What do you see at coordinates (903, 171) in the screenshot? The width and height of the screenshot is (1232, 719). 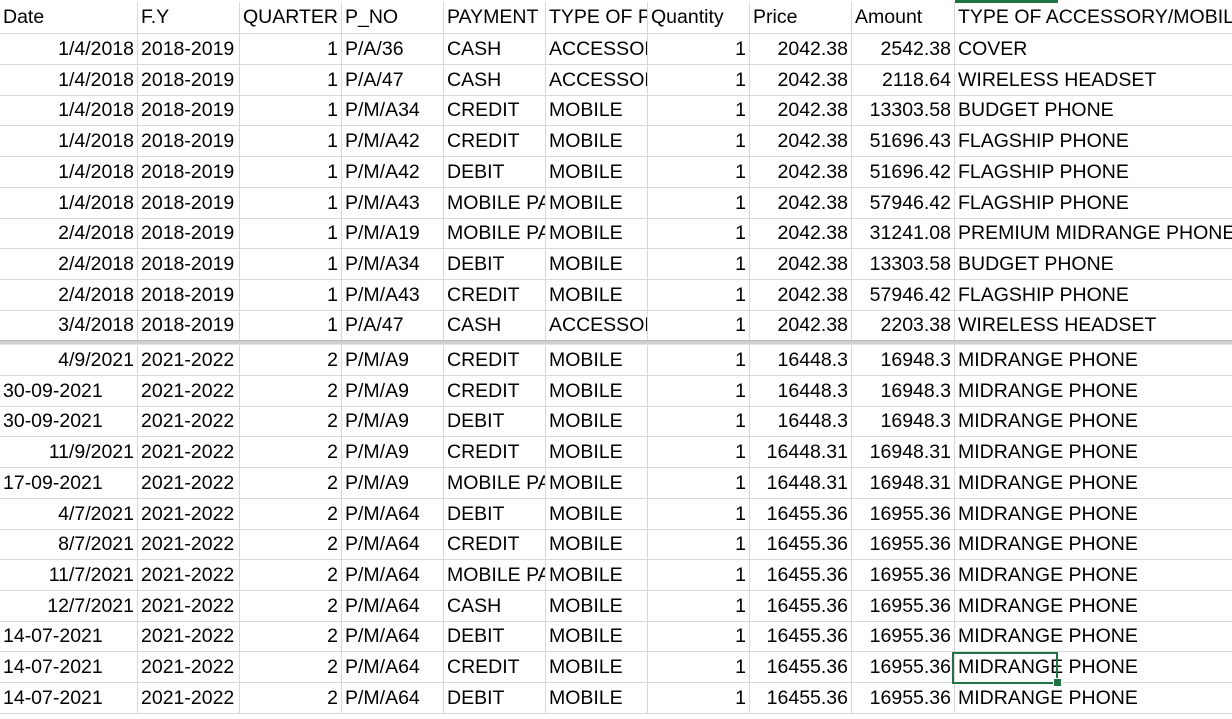 I see `cell-amount: 51696.42` at bounding box center [903, 171].